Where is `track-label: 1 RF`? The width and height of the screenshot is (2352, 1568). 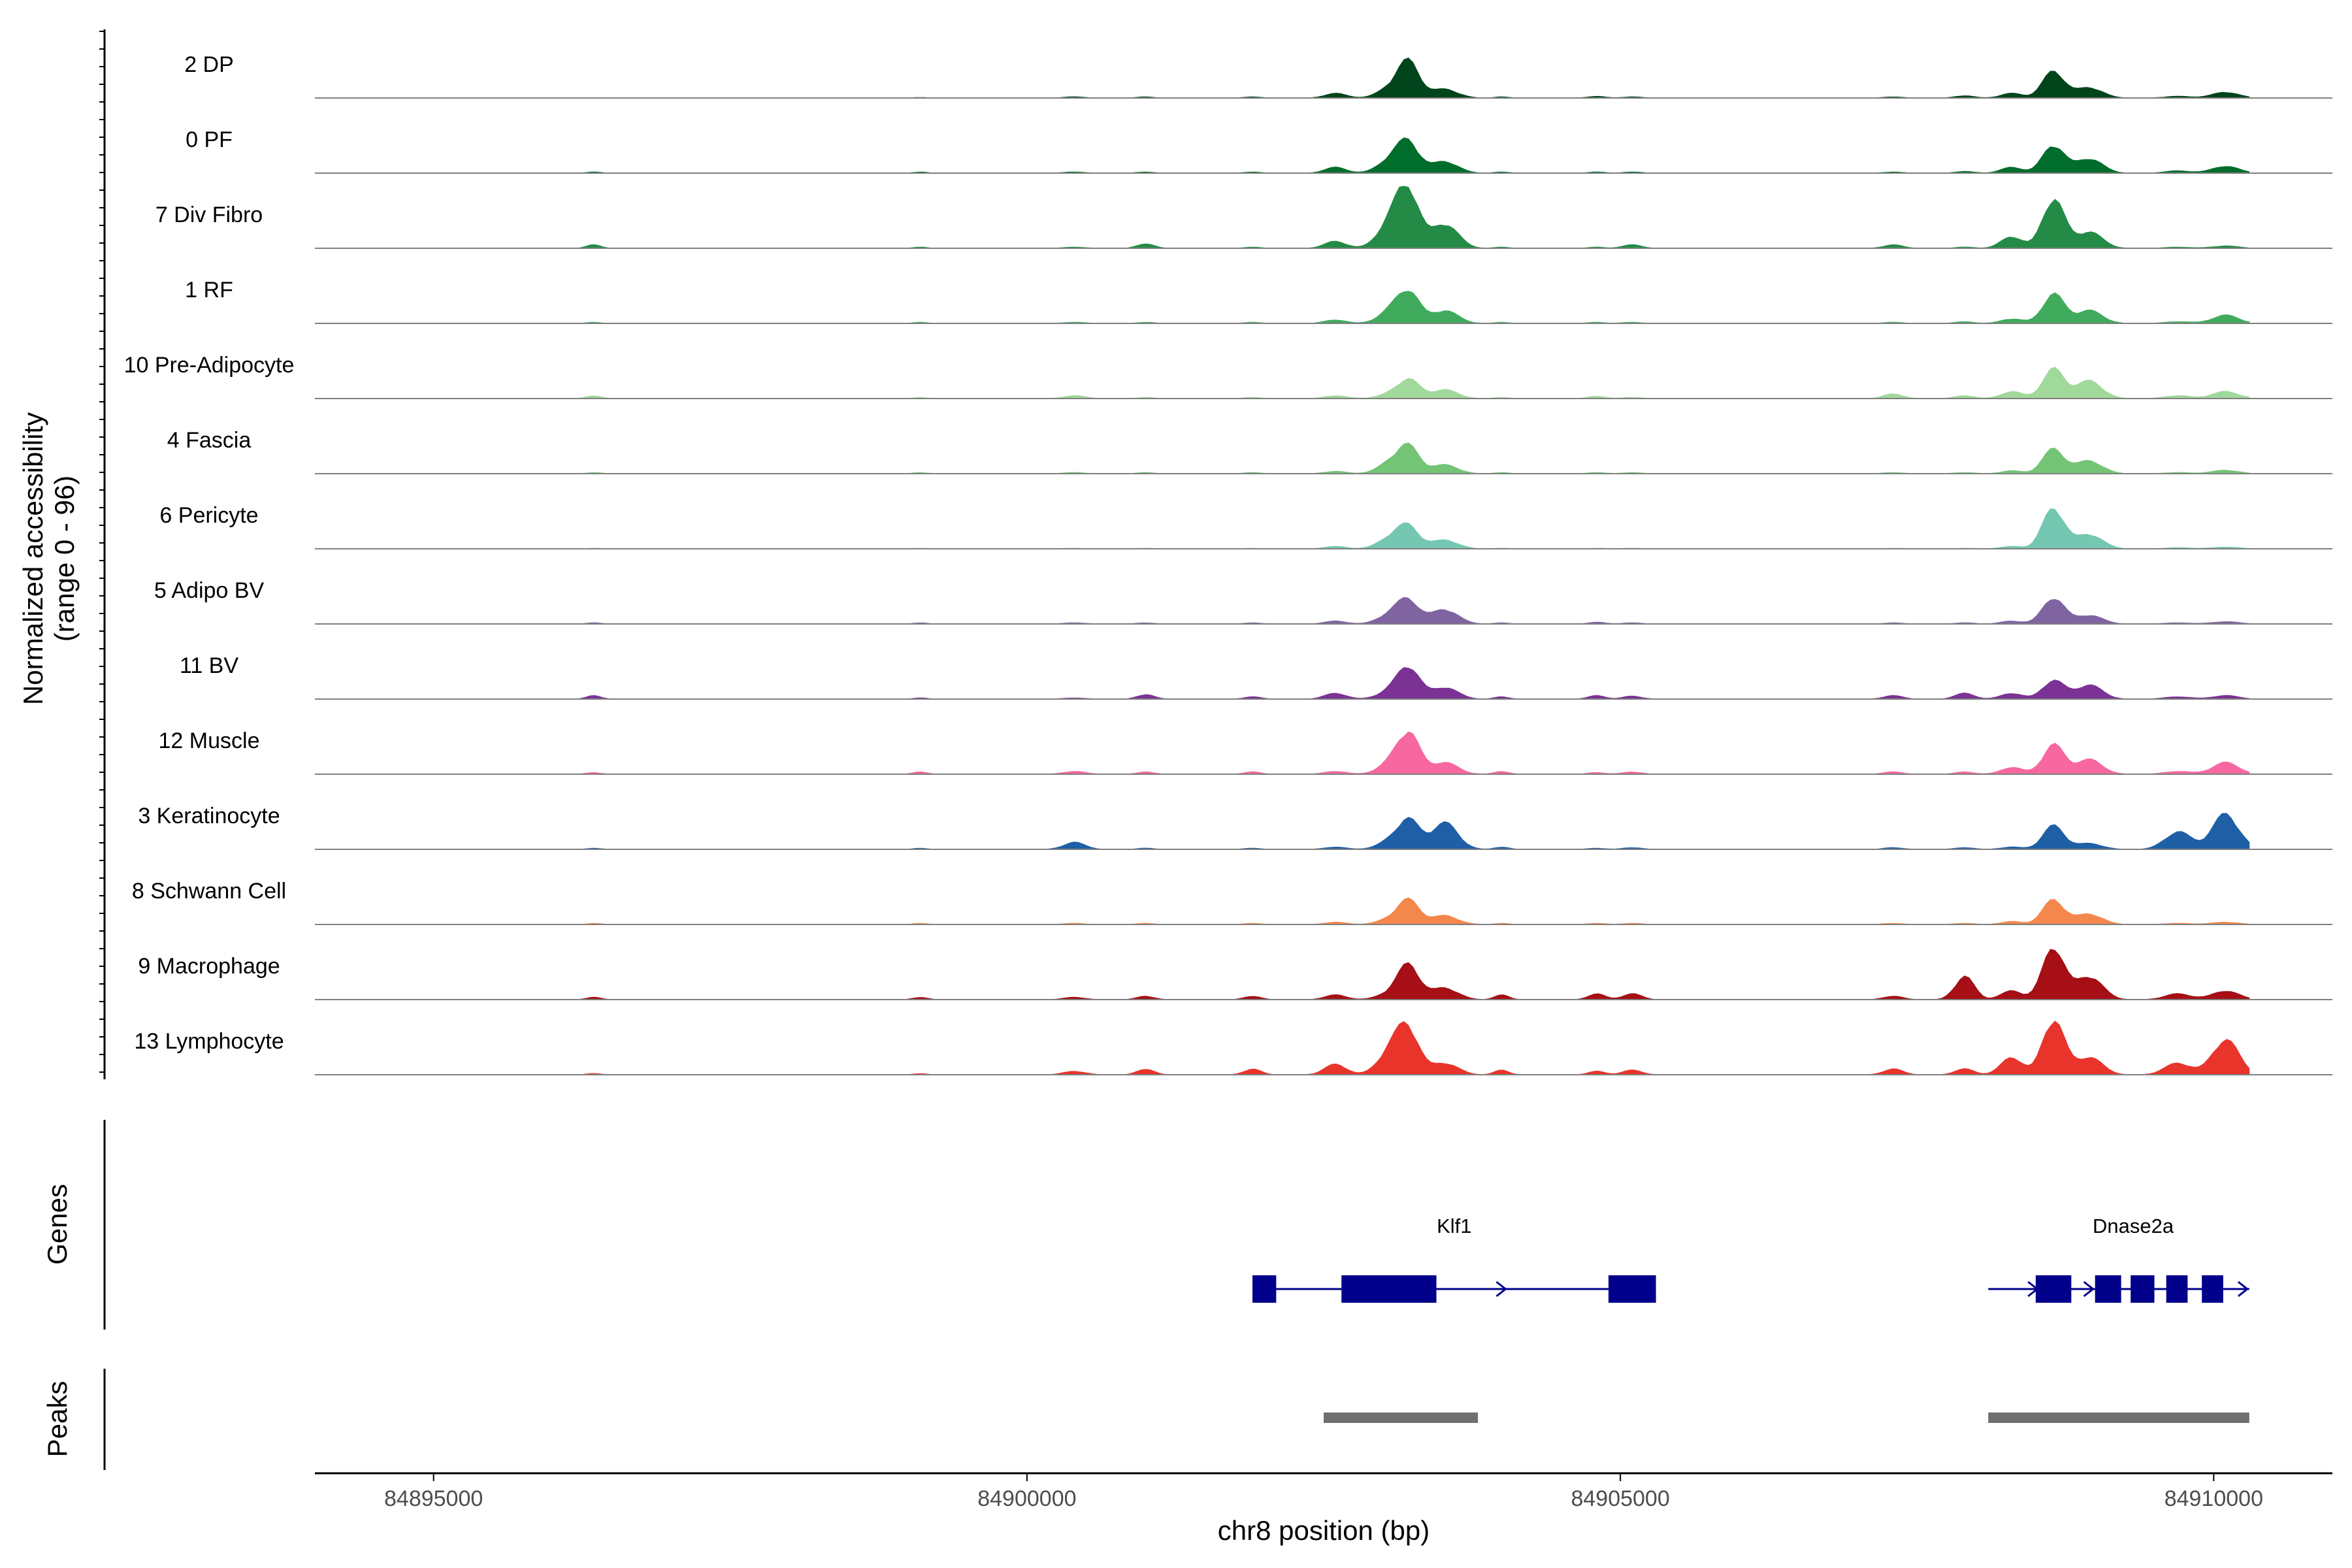
track-label: 1 RF is located at coordinates (209, 290).